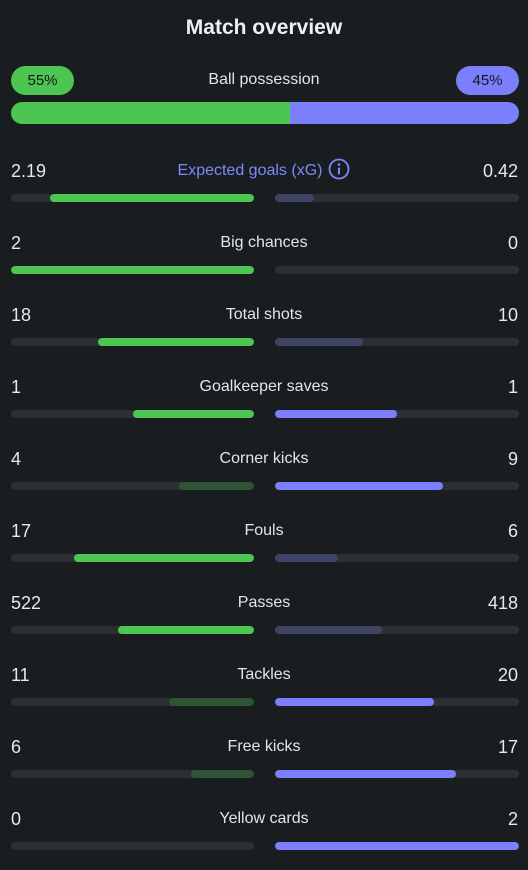 The image size is (528, 870). Describe the element at coordinates (29, 171) in the screenshot. I see `home-value: 2.19` at that location.